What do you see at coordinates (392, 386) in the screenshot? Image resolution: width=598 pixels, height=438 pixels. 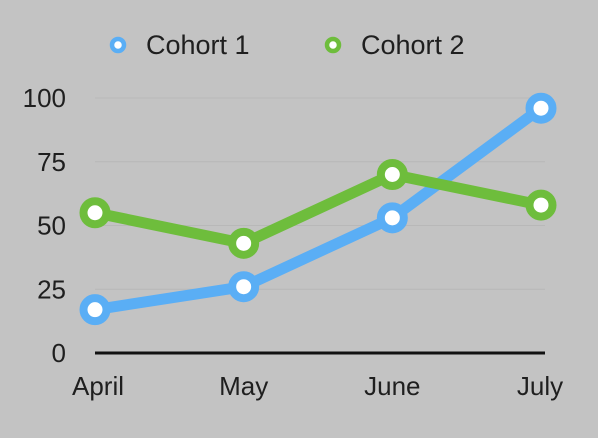 I see `x-tick-label: June` at bounding box center [392, 386].